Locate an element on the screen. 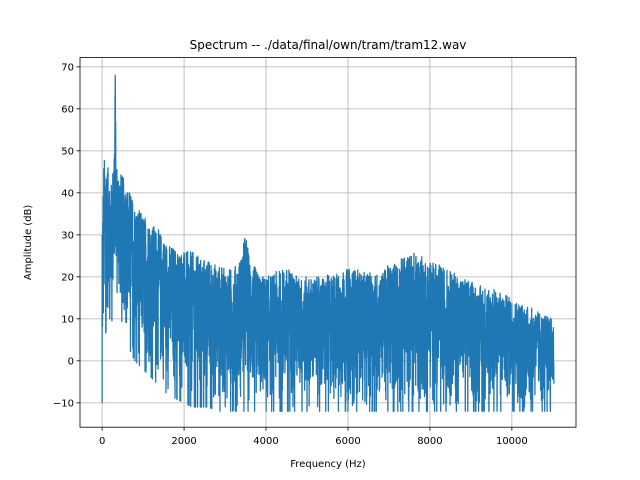  y-tick-label: 50 is located at coordinates (67, 151).